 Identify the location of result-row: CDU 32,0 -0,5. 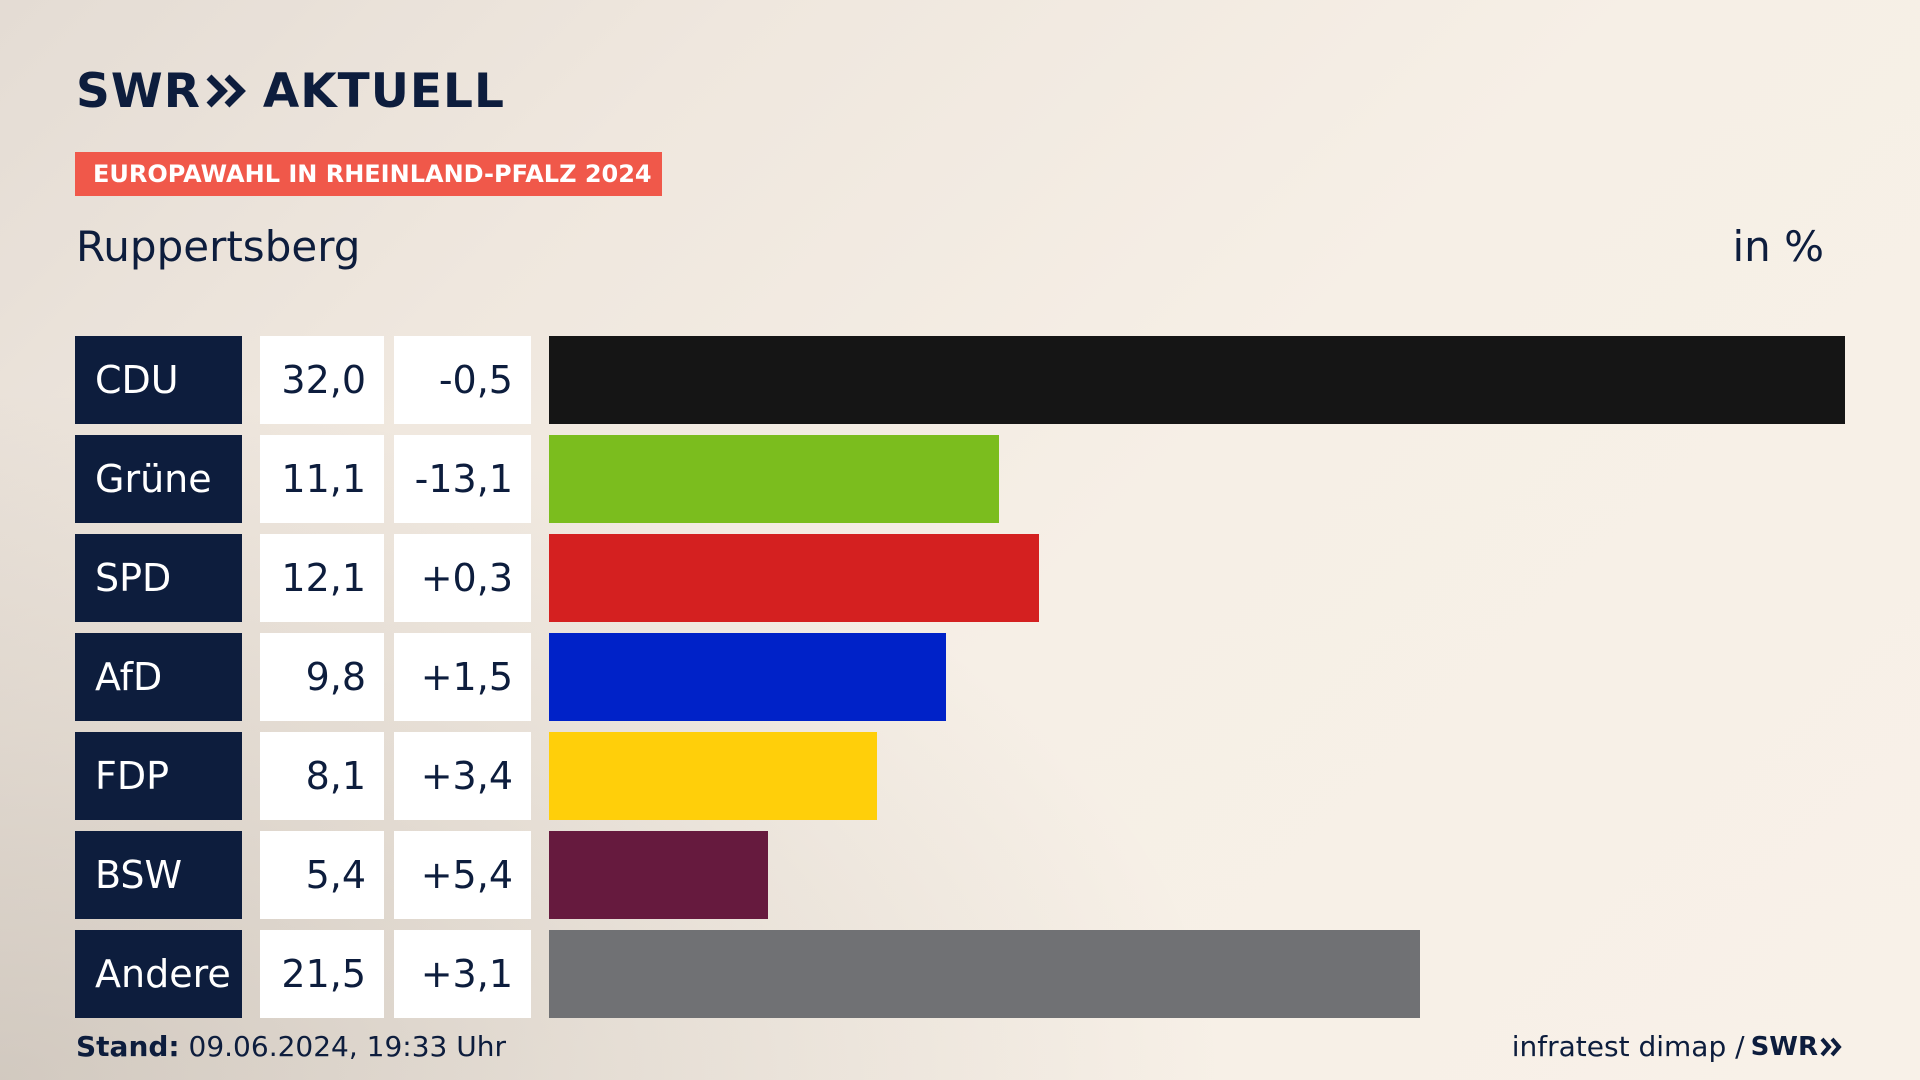
(960, 380).